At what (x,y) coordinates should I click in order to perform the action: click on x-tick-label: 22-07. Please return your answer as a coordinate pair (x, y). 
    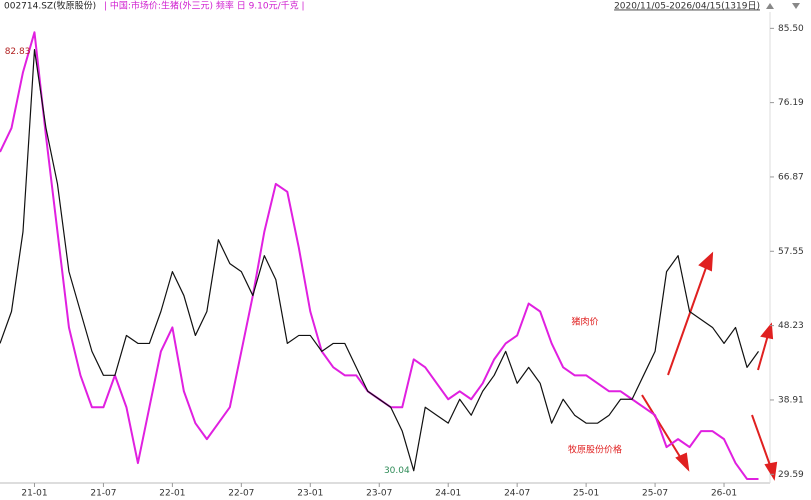
    Looking at the image, I should click on (241, 494).